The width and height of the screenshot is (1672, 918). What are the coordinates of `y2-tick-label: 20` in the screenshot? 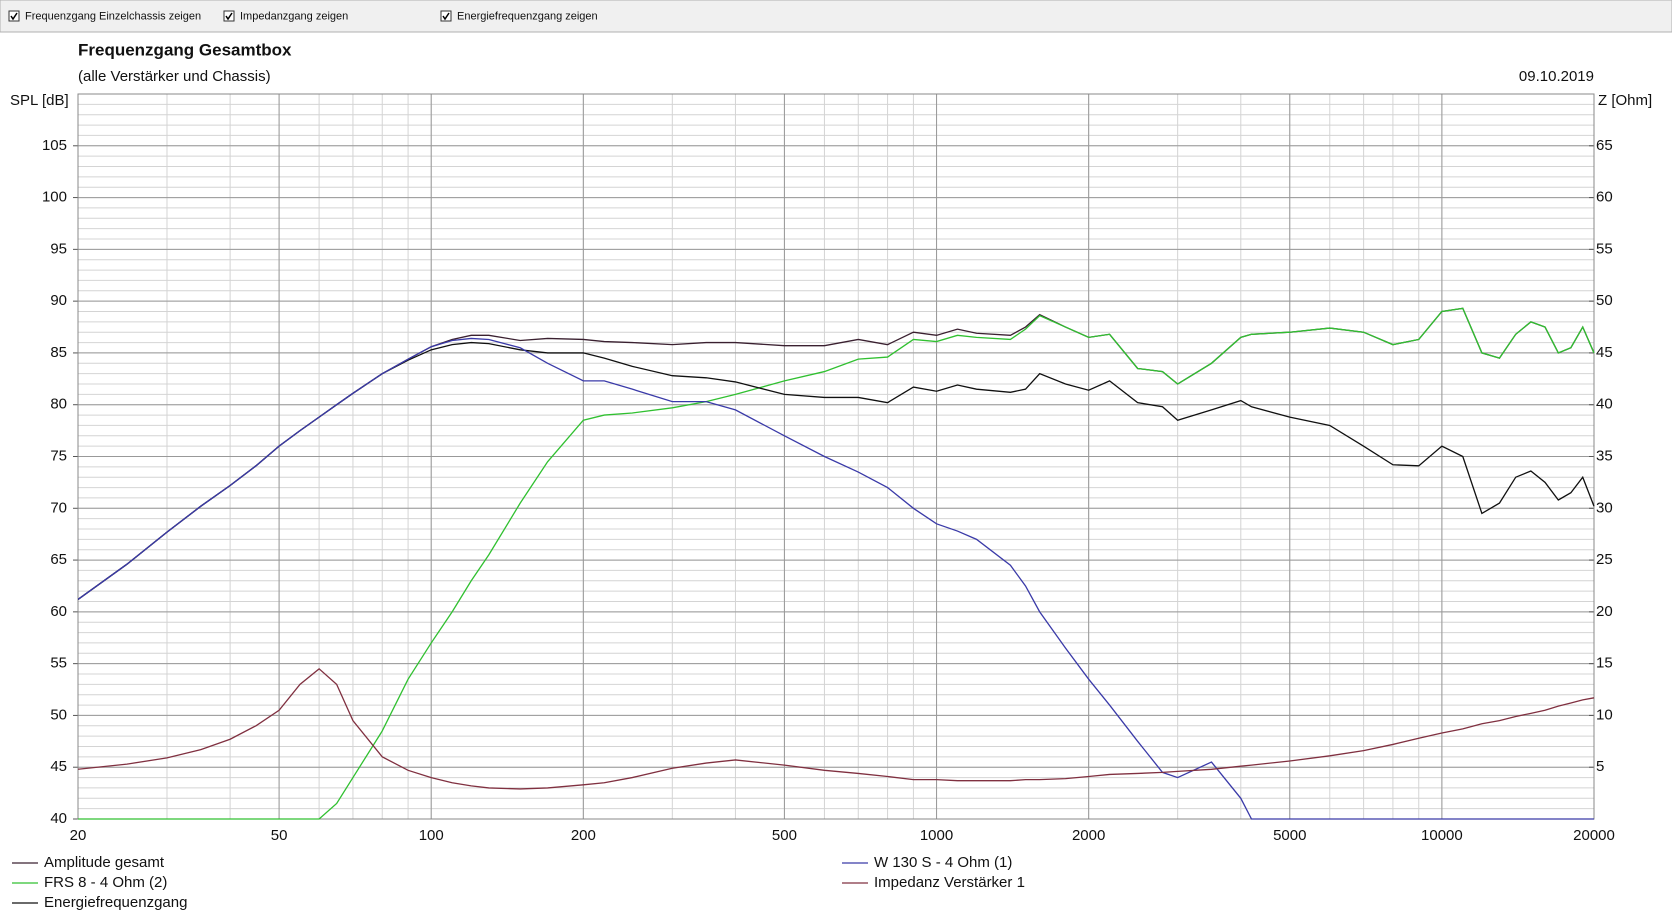 It's located at (1604, 611).